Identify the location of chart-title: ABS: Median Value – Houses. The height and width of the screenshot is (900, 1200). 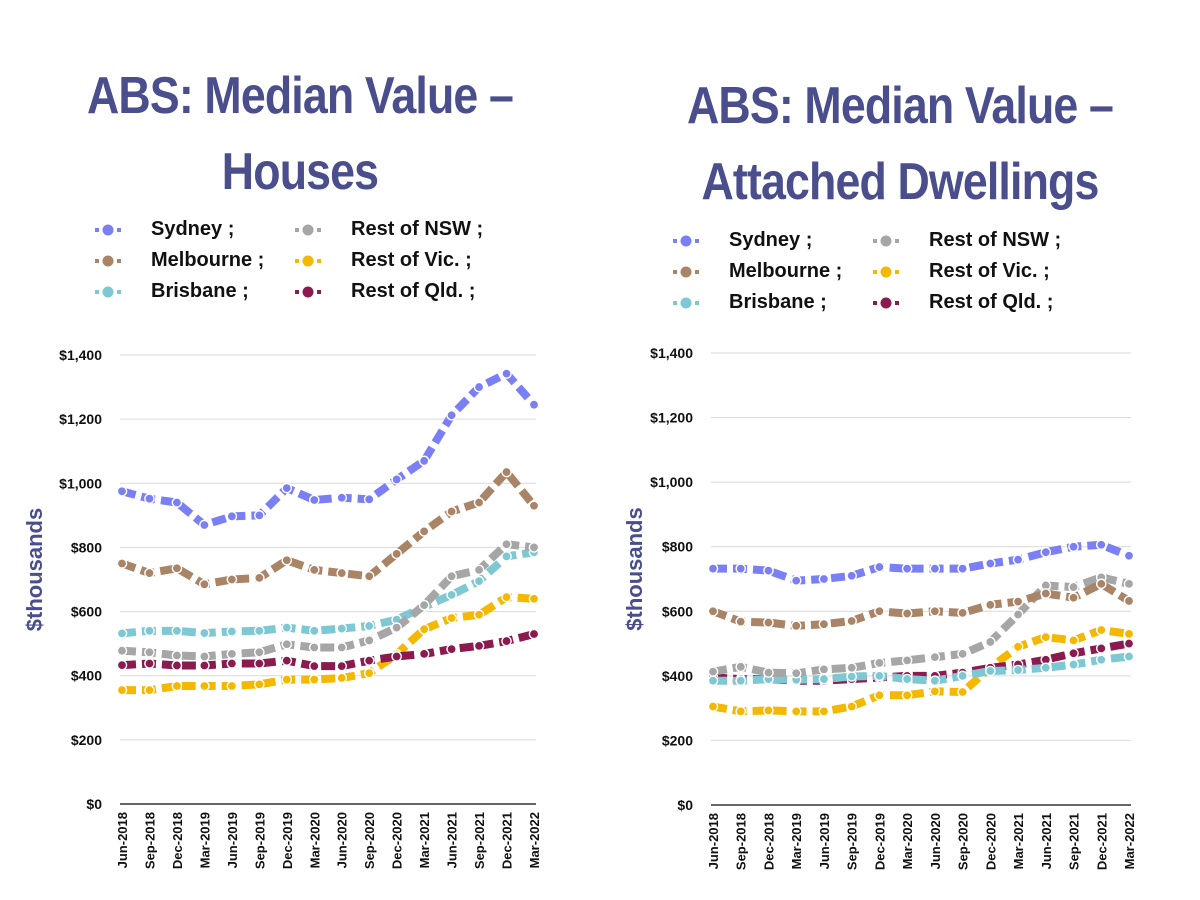
(300, 134).